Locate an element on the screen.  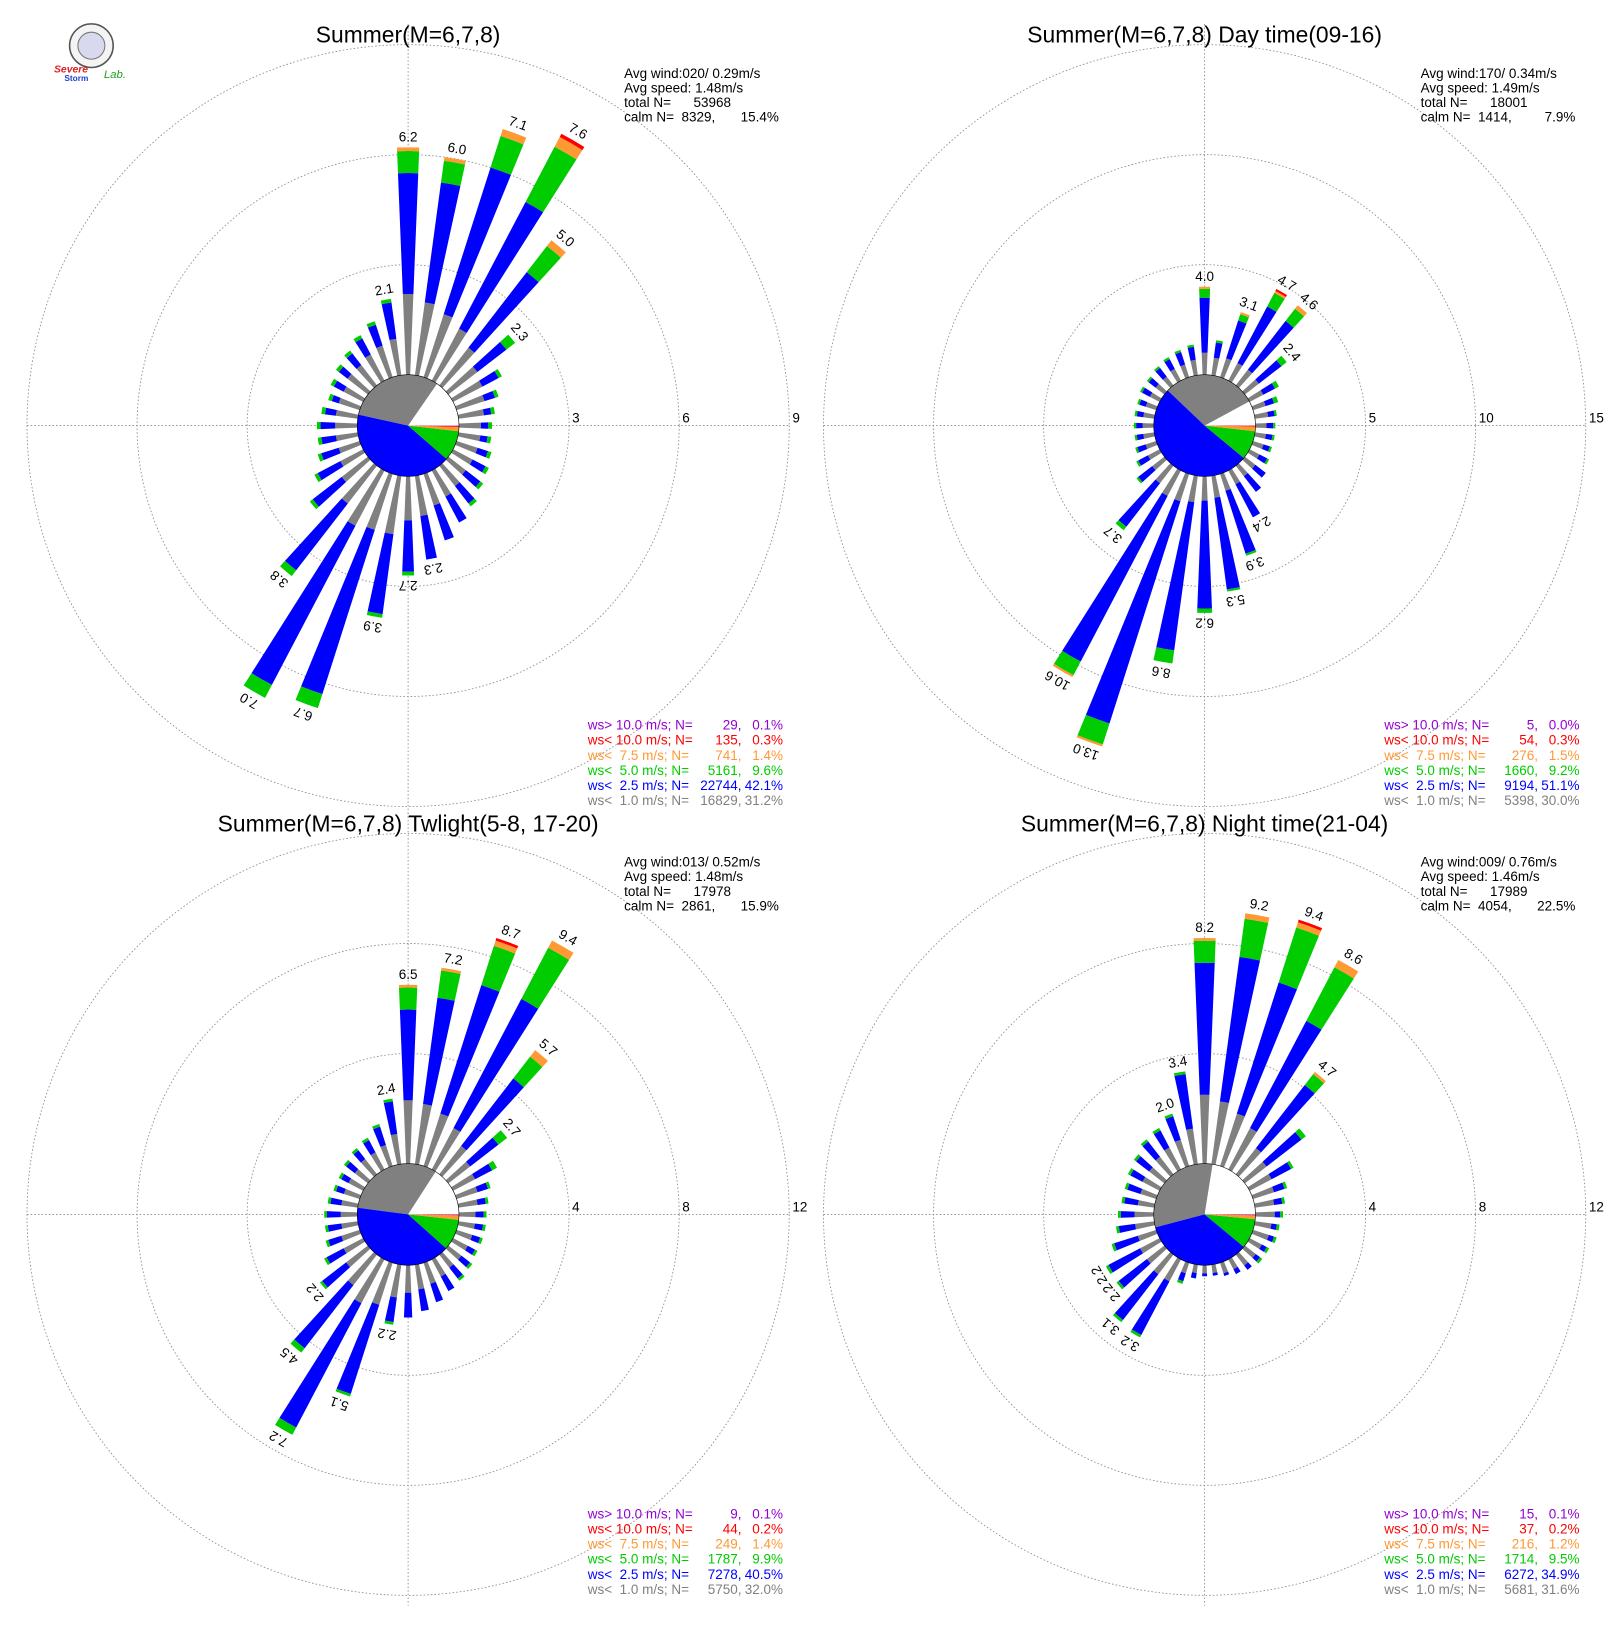
legend-count: 5750, is located at coordinates (725, 1589).